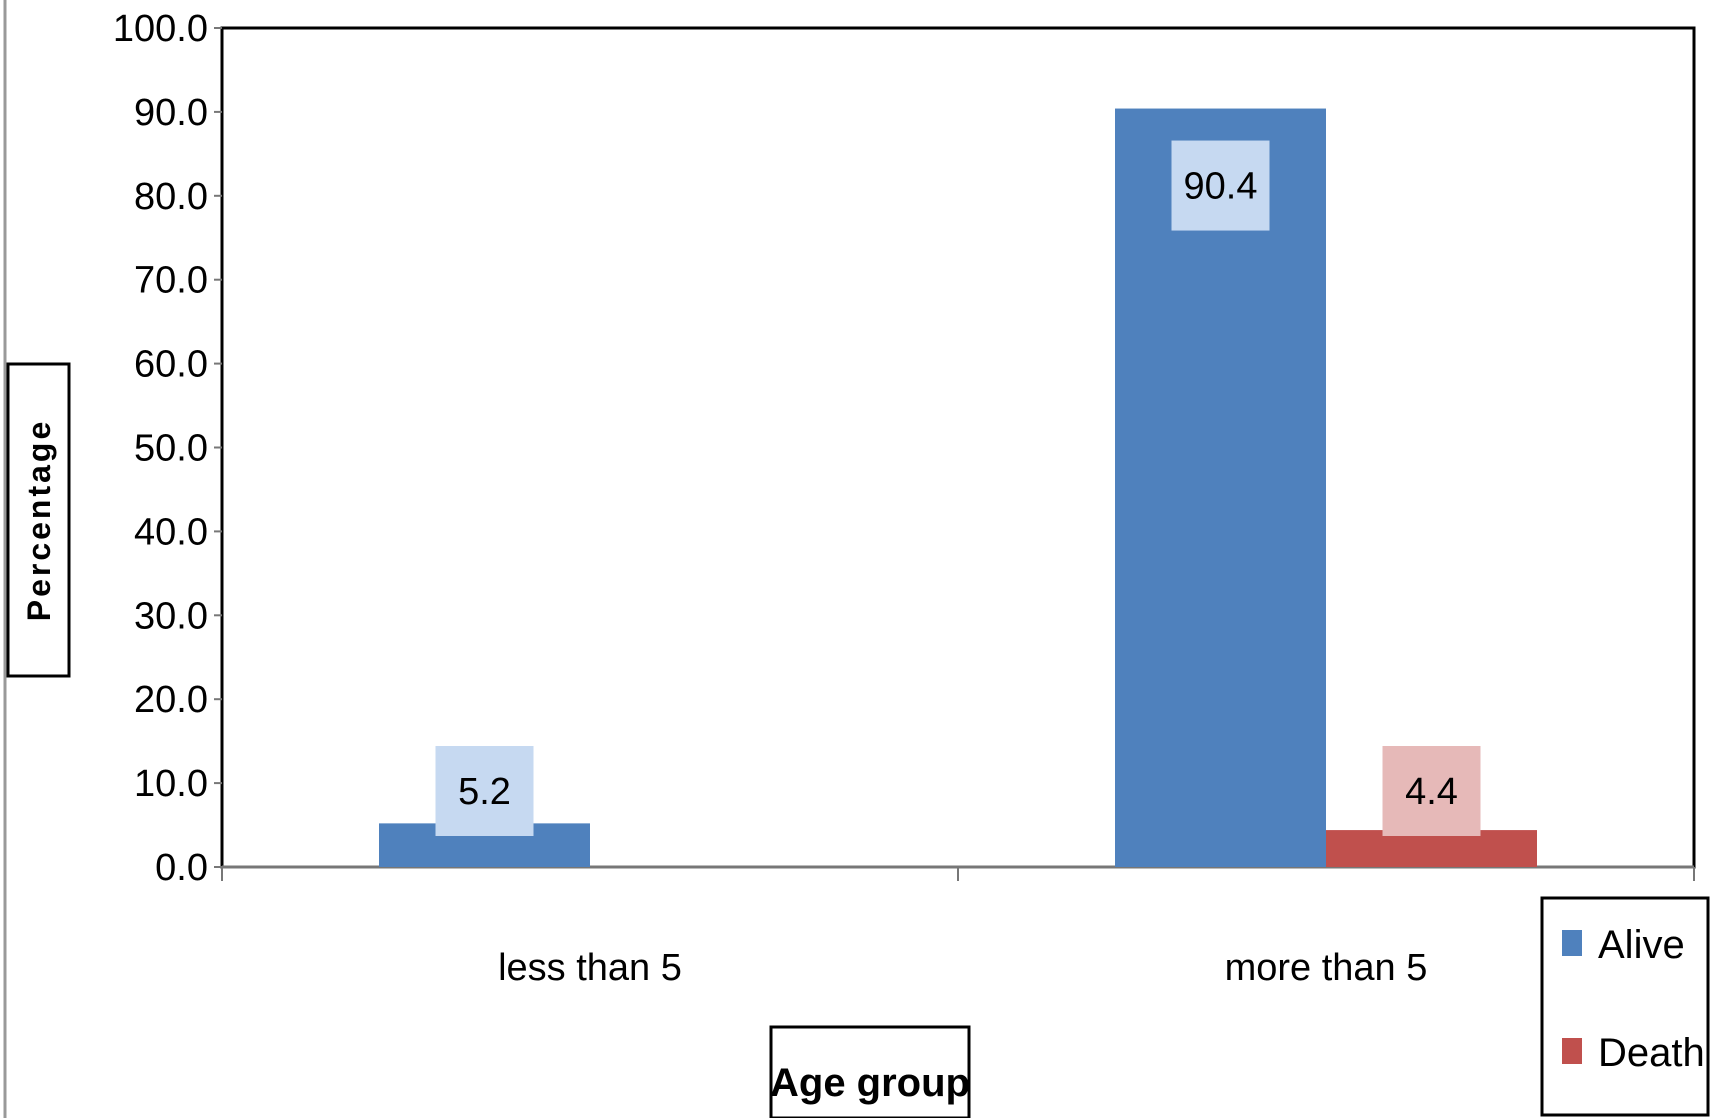  What do you see at coordinates (958, 927) in the screenshot?
I see `x-axis: less than 5 more than 5` at bounding box center [958, 927].